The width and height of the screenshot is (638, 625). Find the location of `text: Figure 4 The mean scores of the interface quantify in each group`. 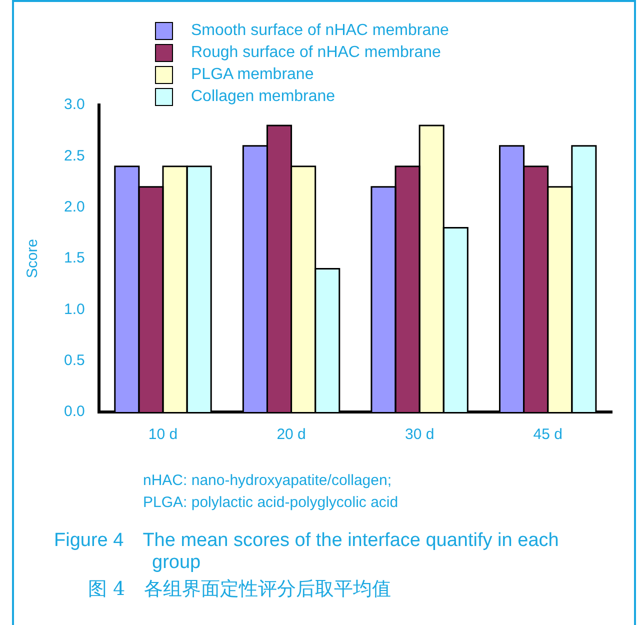

text: Figure 4 The mean scores of the interface quantify in each group is located at coordinates (307, 552).